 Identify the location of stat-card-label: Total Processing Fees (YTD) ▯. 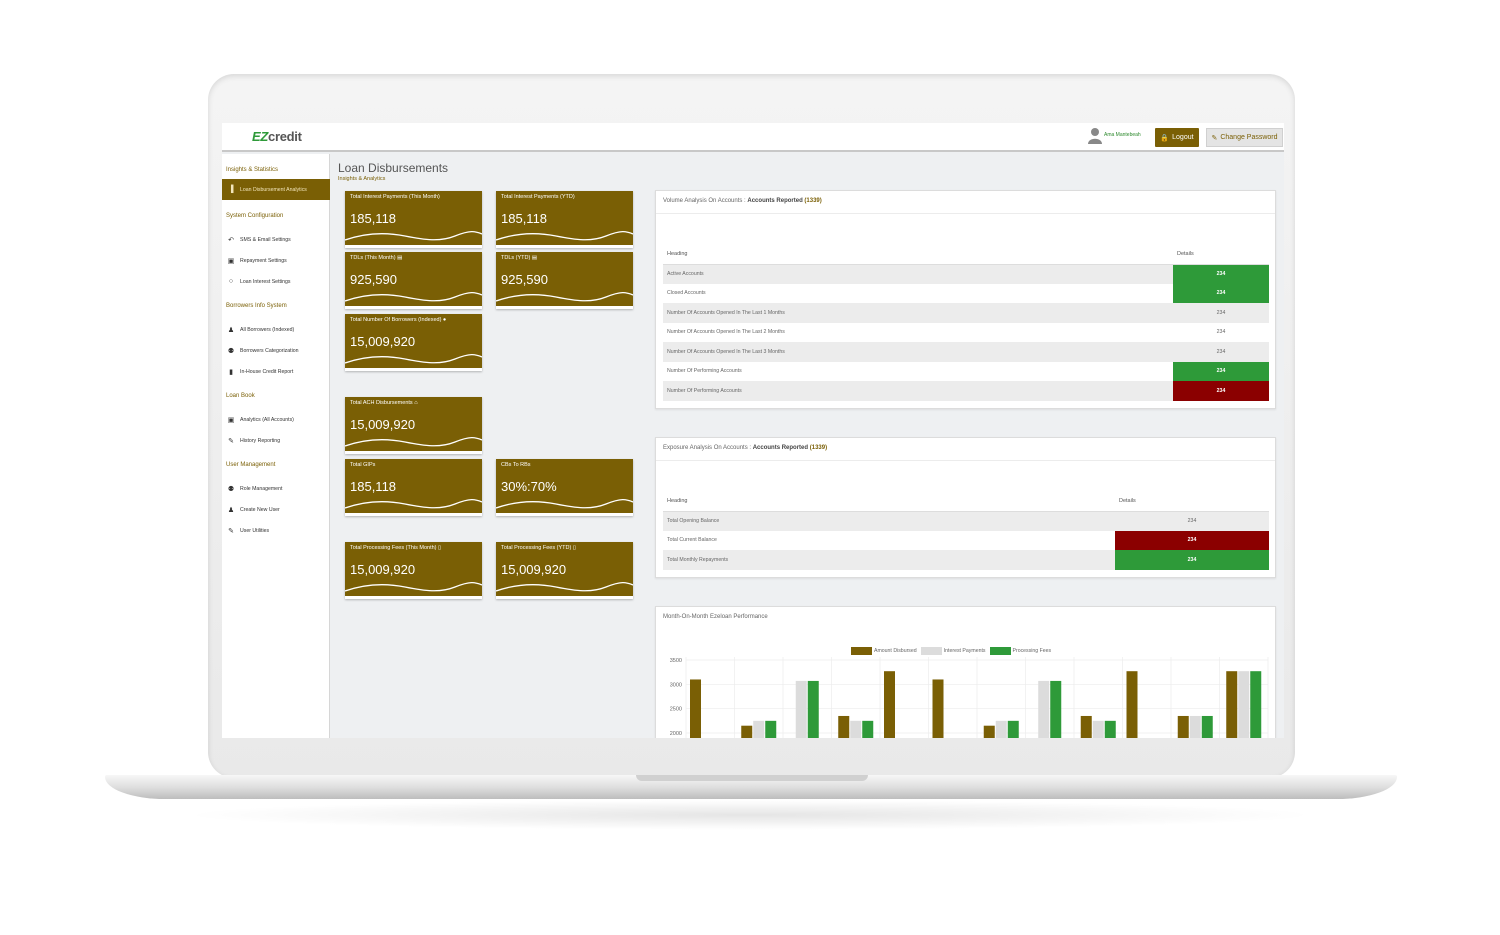
(538, 548).